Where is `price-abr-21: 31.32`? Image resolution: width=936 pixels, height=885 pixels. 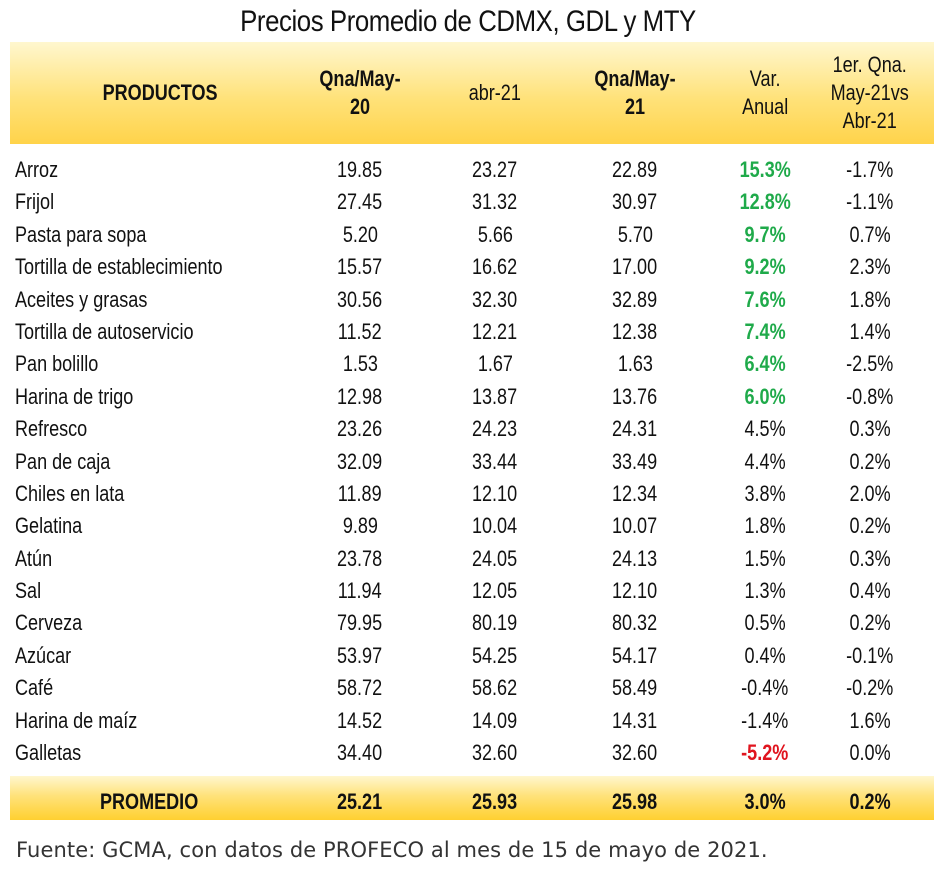
price-abr-21: 31.32 is located at coordinates (495, 202).